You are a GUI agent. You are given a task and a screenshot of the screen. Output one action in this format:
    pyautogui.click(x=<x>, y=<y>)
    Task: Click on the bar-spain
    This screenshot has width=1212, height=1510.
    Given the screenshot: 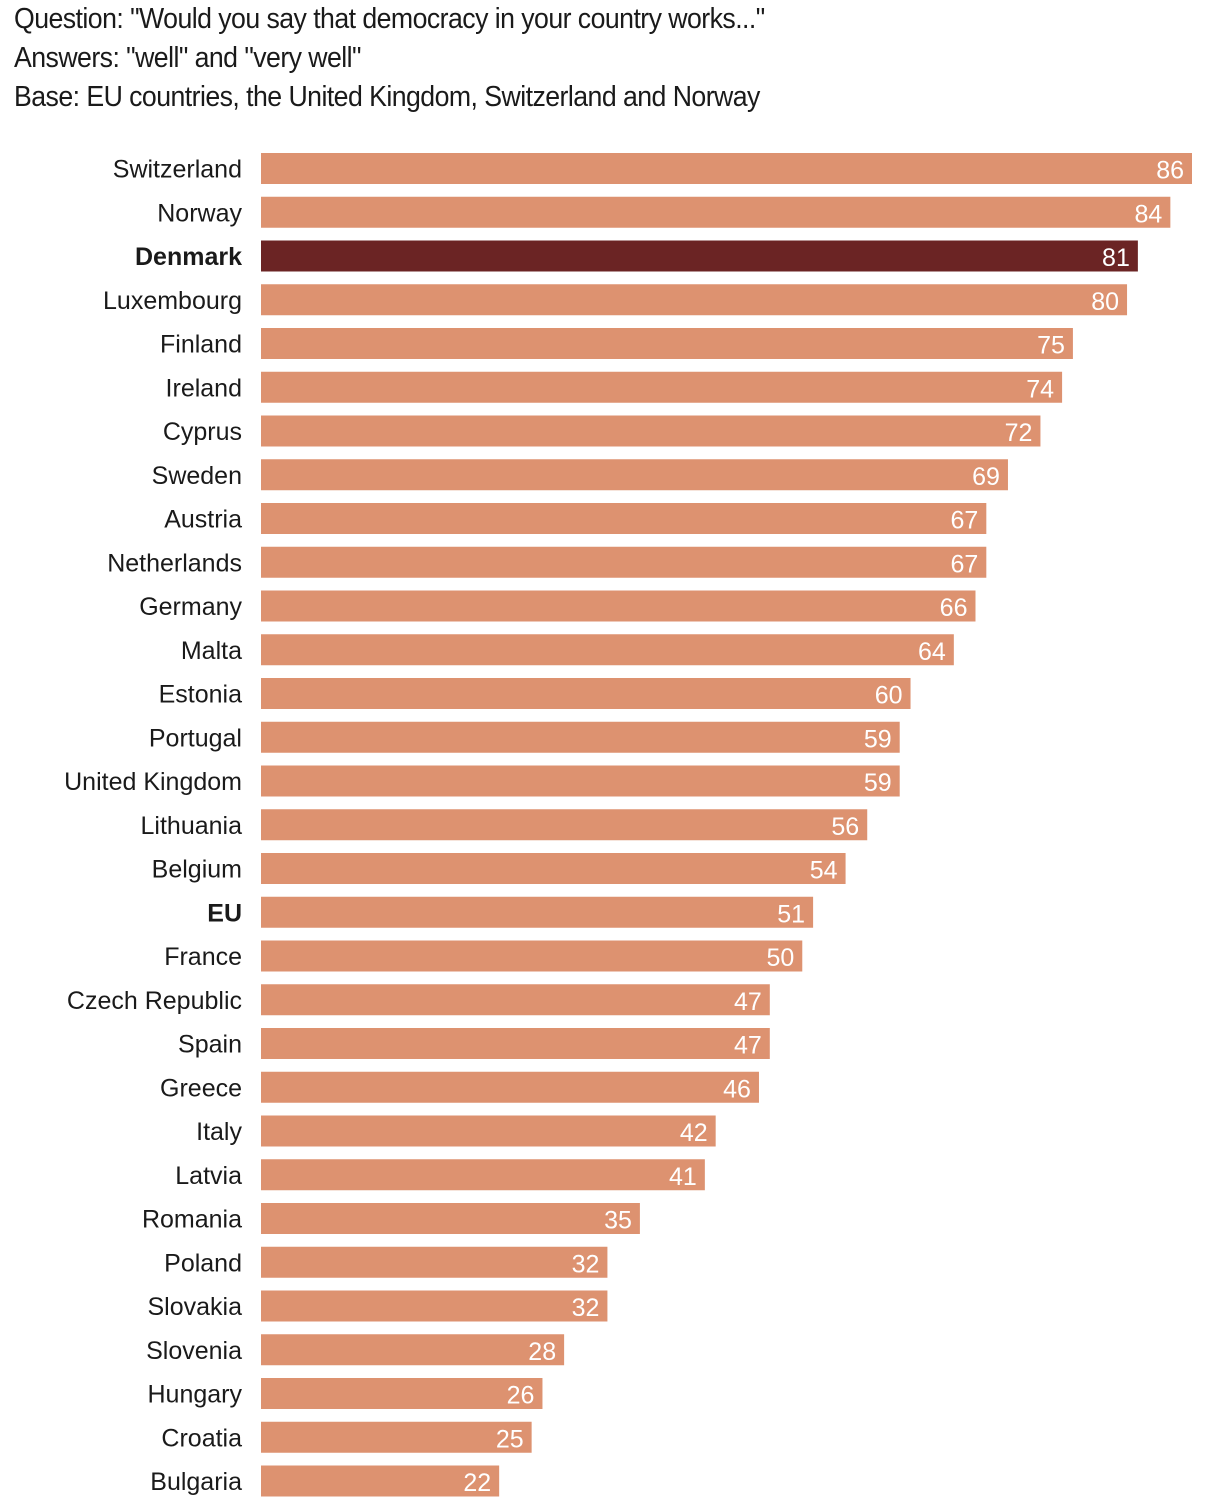 What is the action you would take?
    pyautogui.click(x=515, y=1043)
    